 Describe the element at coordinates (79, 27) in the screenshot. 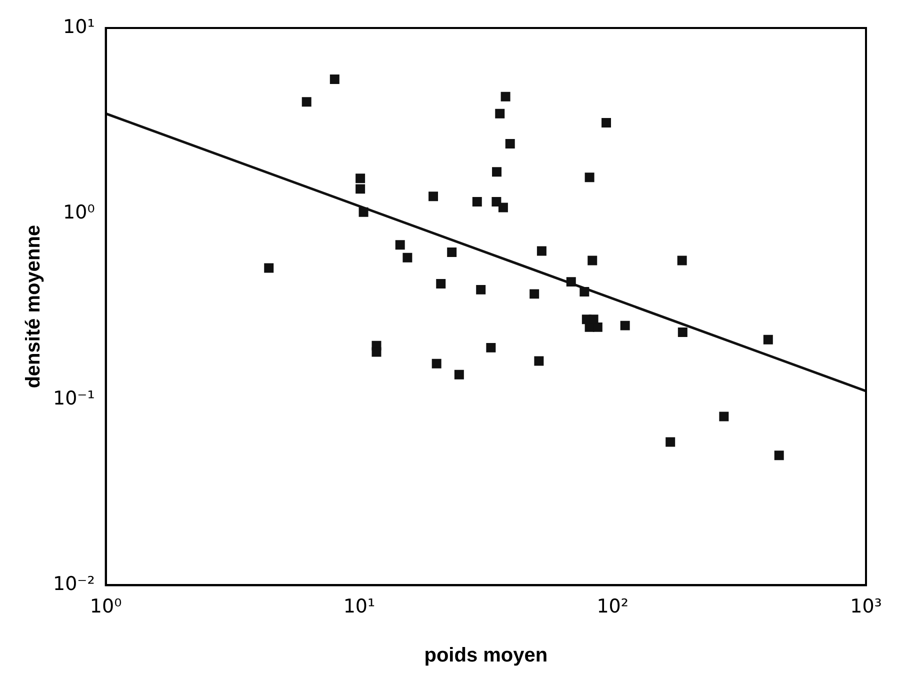

I see `y-tick-label: 10¹` at that location.